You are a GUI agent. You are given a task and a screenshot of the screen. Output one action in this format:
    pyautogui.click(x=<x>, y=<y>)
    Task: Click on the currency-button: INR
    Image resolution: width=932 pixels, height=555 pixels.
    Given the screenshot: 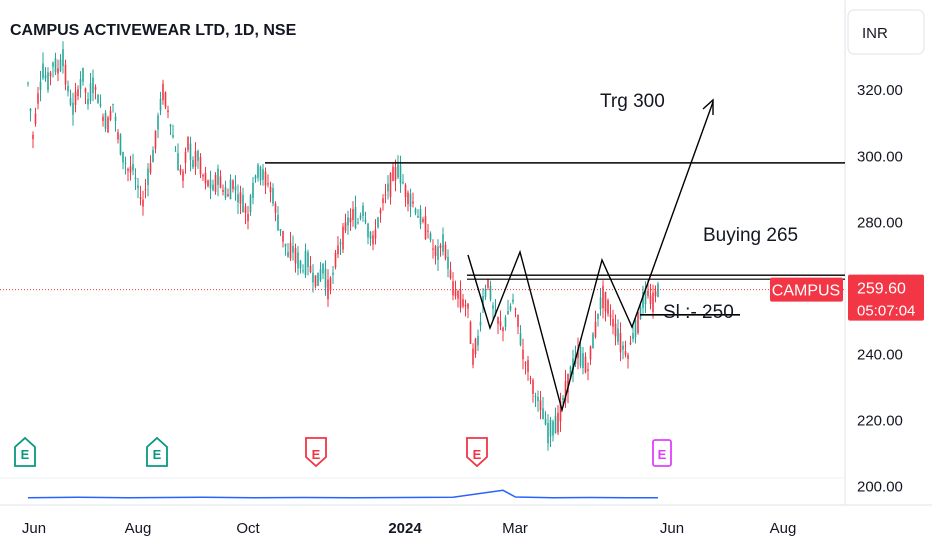 What is the action you would take?
    pyautogui.click(x=886, y=32)
    